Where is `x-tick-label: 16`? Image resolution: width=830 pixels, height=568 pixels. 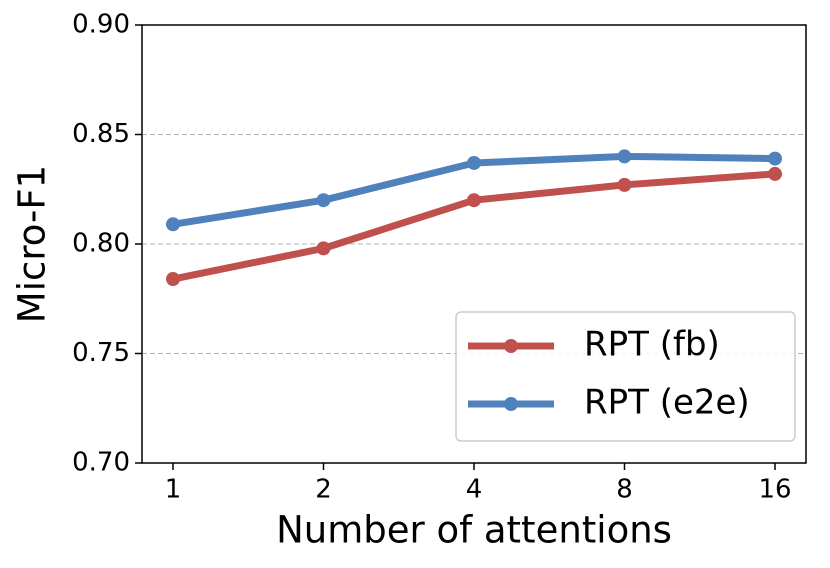
x-tick-label: 16 is located at coordinates (774, 490).